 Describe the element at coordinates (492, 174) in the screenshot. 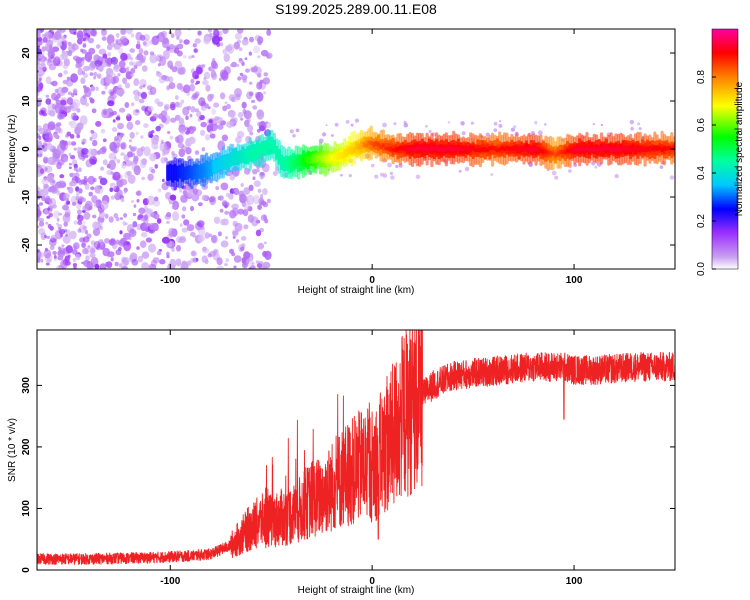

I see `noise-dot` at that location.